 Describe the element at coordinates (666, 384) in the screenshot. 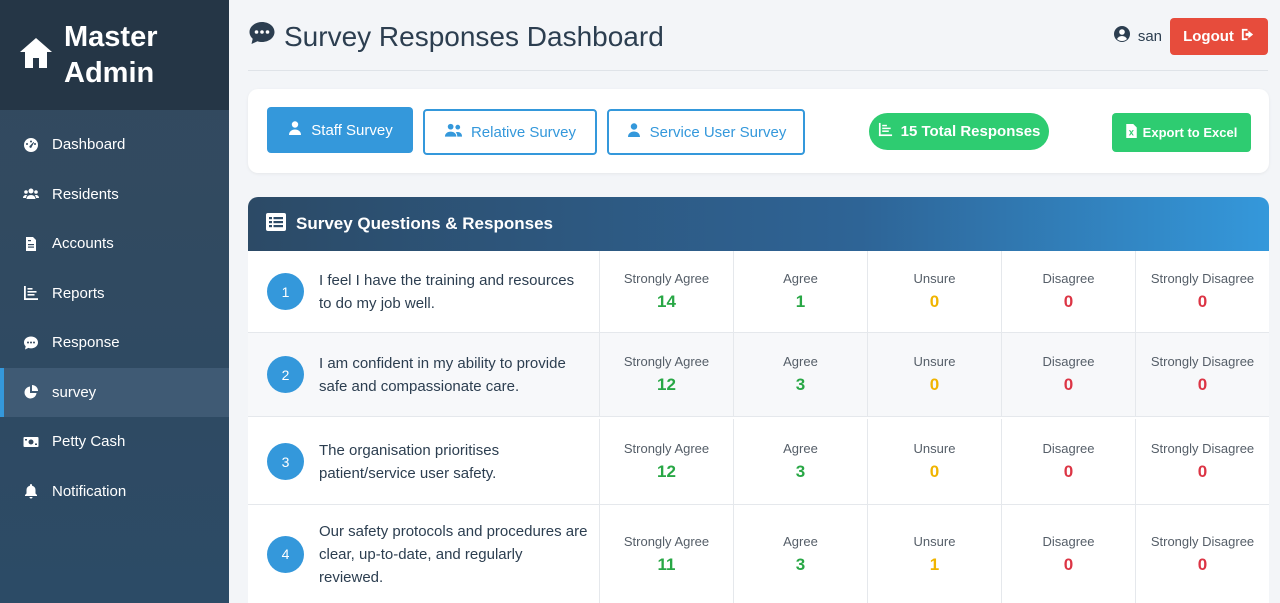

I see `response-count: 12` at that location.